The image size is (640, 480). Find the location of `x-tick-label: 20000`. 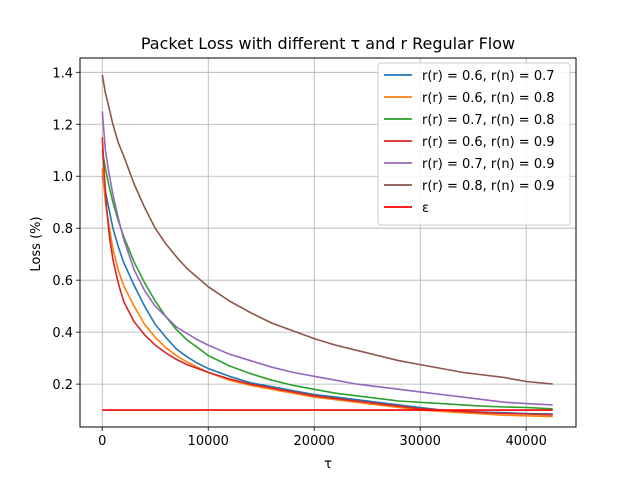

x-tick-label: 20000 is located at coordinates (314, 441).